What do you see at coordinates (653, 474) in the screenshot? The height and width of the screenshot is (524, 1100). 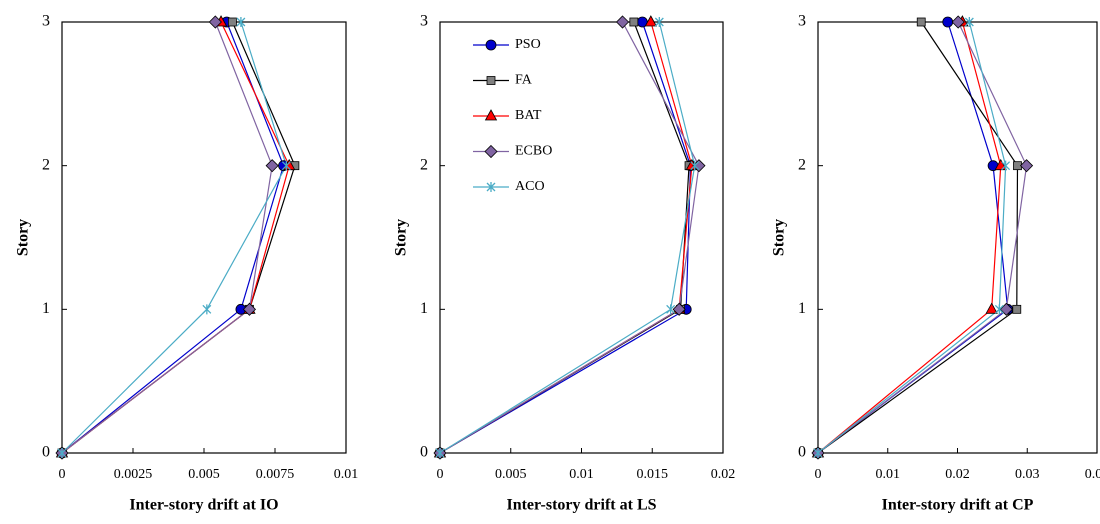 I see `x-tick-label: 0.015` at bounding box center [653, 474].